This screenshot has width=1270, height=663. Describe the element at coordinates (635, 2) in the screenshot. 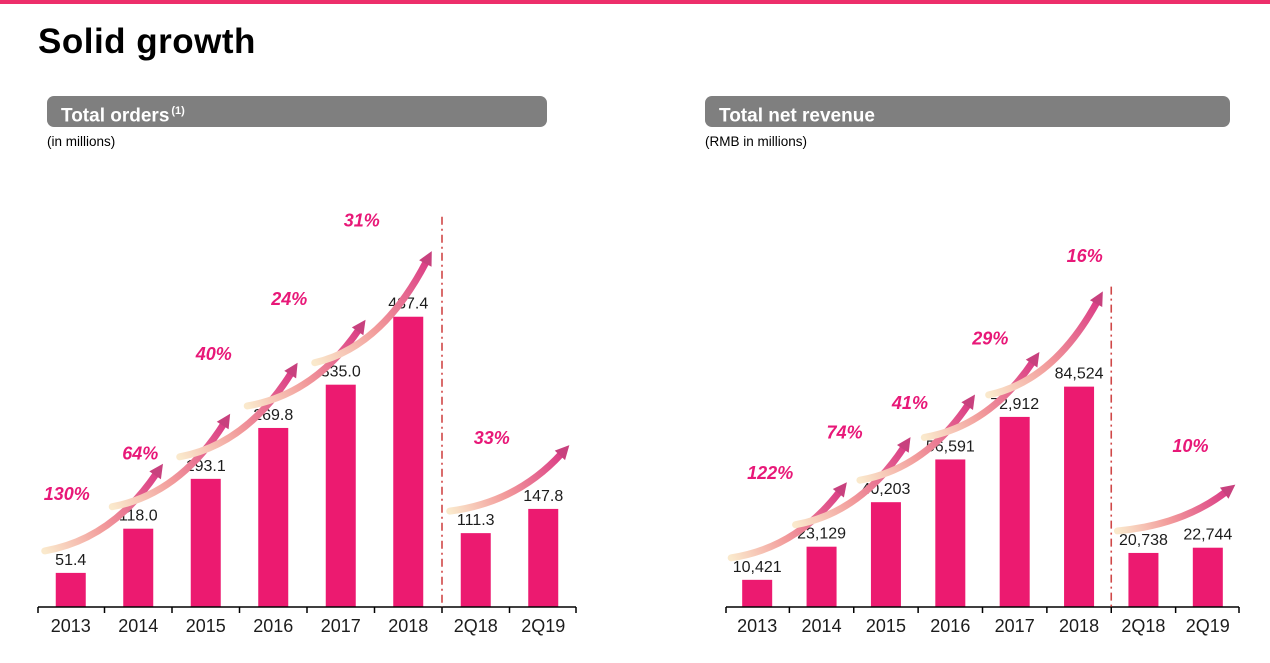

I see `top-accent-line` at that location.